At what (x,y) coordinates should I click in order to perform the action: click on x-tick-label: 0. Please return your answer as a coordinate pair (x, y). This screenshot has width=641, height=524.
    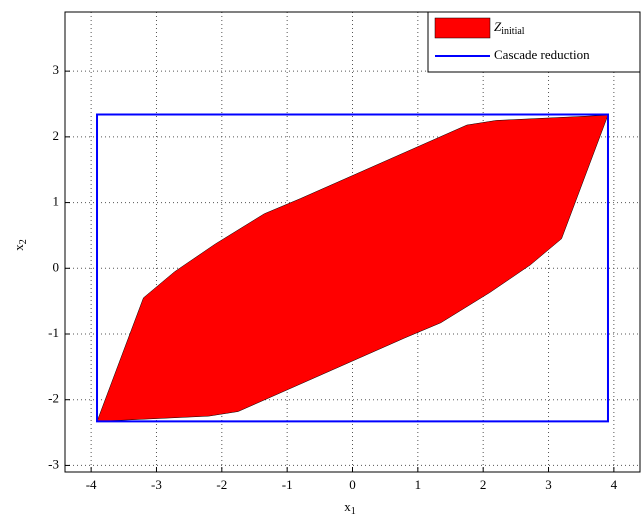
    Looking at the image, I should click on (352, 484).